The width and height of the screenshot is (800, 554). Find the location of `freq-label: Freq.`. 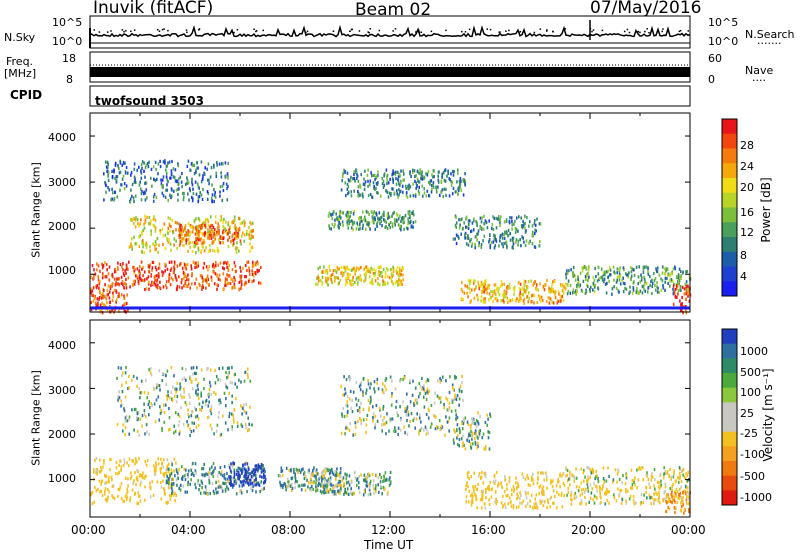

freq-label: Freq. is located at coordinates (20, 61).